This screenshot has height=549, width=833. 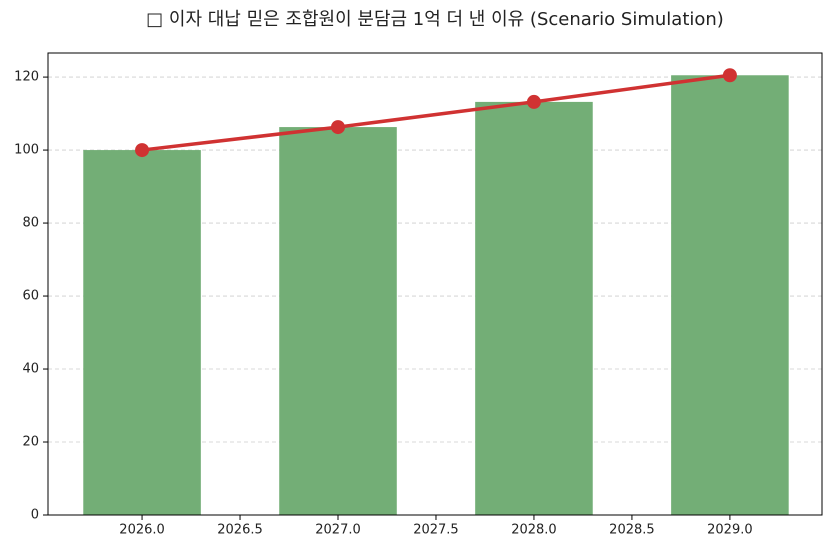 What do you see at coordinates (30, 369) in the screenshot?
I see `y-tick-label: 40` at bounding box center [30, 369].